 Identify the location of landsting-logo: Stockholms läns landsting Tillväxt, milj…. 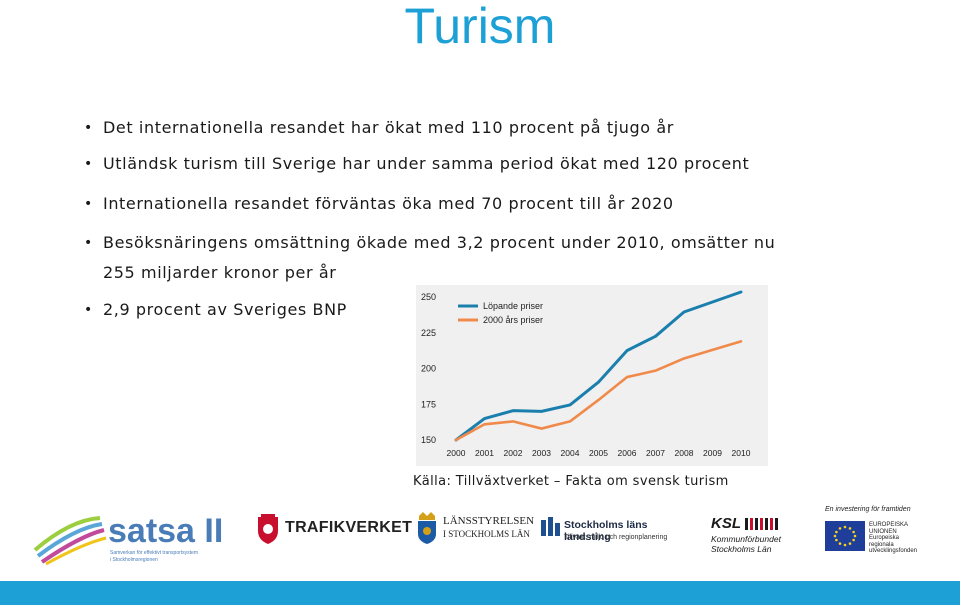
(615, 532).